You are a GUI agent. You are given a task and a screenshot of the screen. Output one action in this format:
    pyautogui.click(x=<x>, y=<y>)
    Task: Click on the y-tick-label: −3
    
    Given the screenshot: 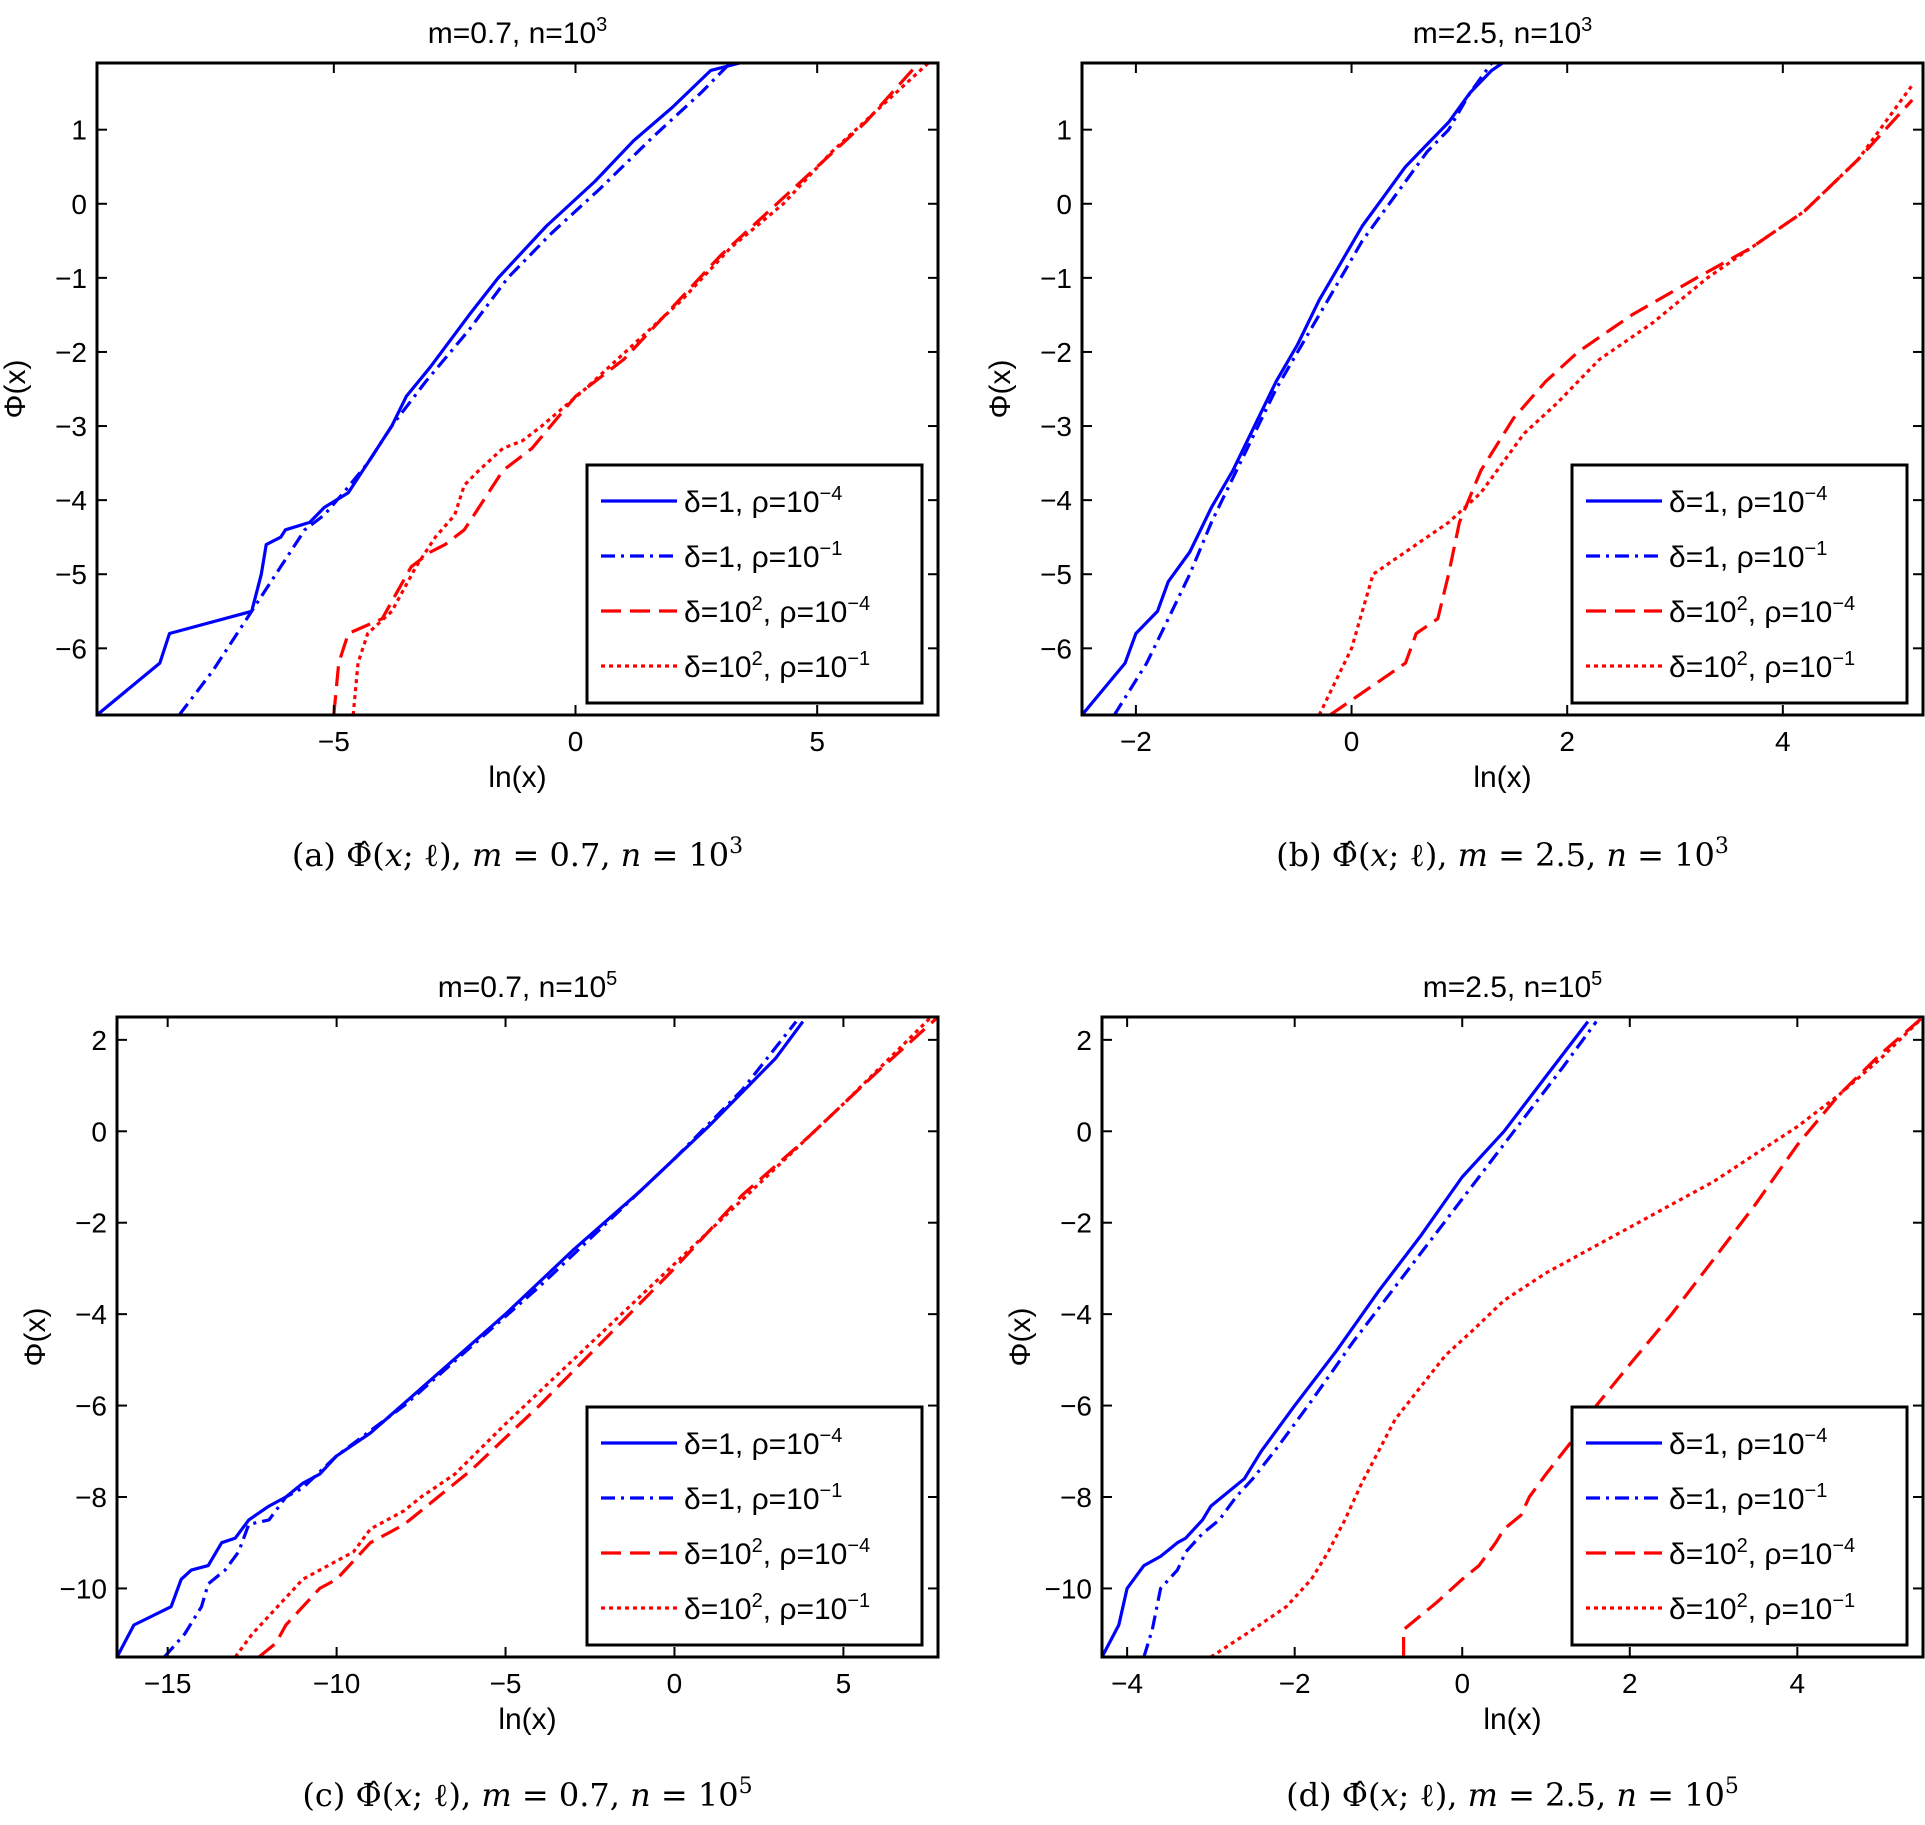 What is the action you would take?
    pyautogui.click(x=71, y=426)
    